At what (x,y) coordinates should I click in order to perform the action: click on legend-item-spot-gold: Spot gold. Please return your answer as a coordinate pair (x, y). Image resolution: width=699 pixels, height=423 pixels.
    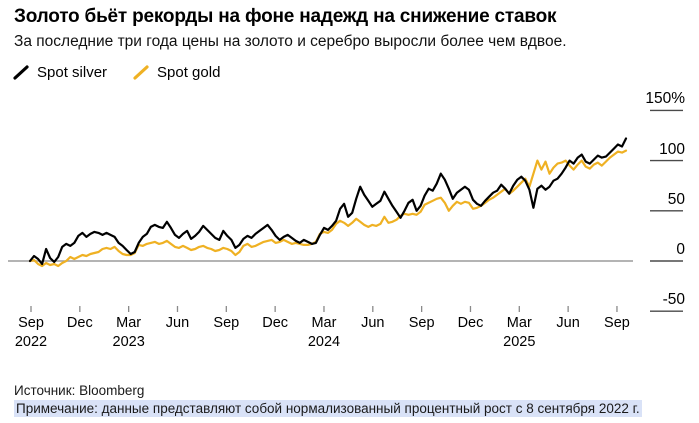
    Looking at the image, I should click on (176, 72).